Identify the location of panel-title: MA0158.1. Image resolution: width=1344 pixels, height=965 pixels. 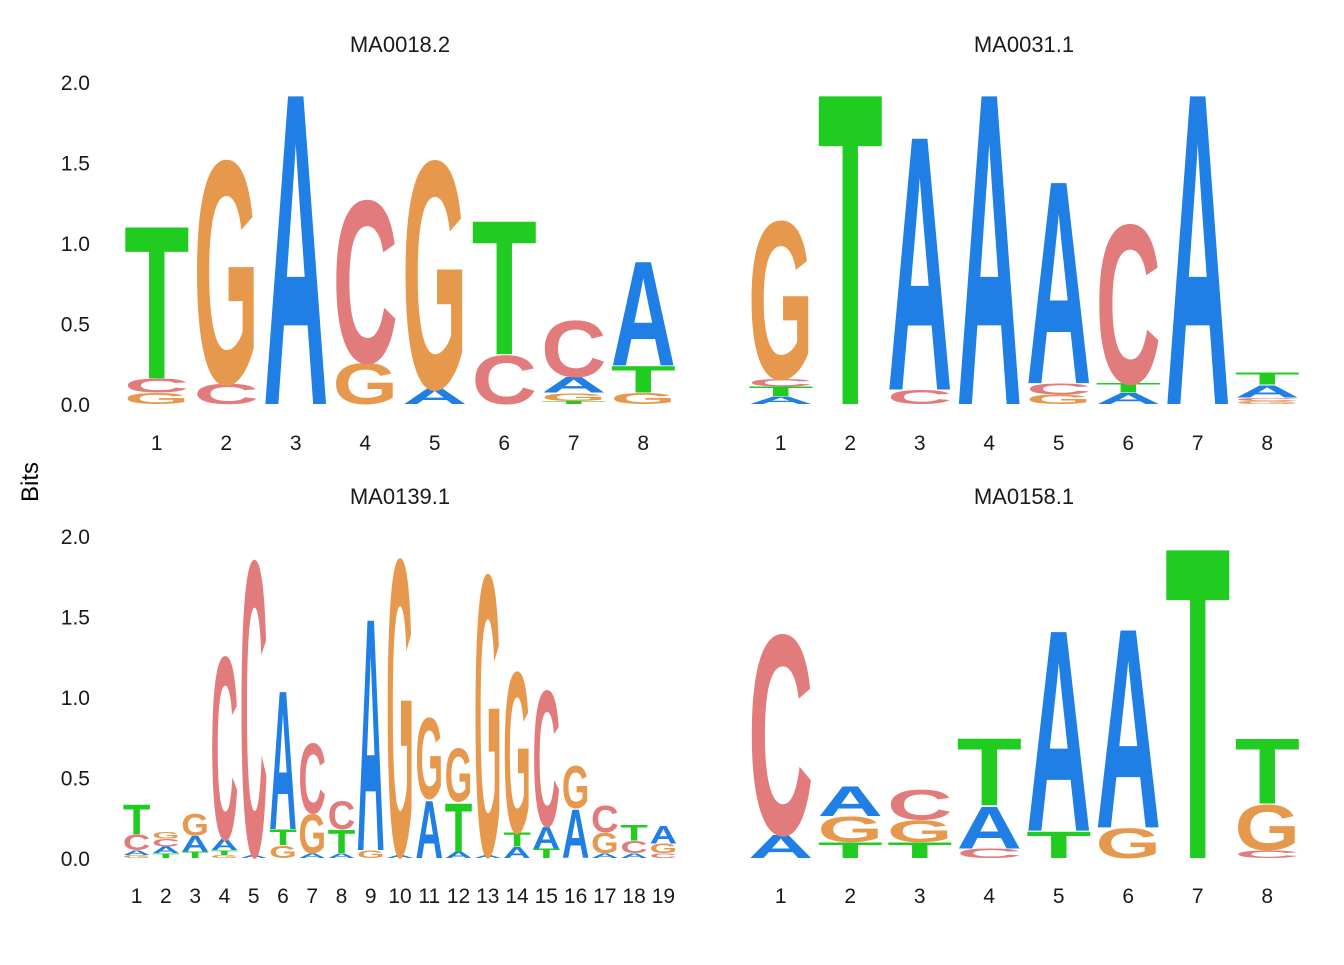
(1024, 496).